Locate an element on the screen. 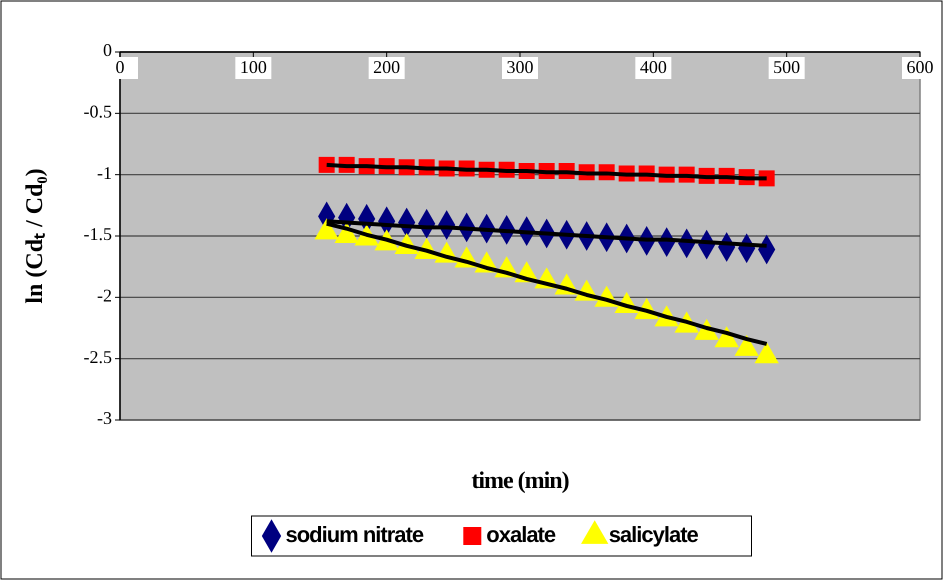 This screenshot has height=580, width=943. x-tick-label: 200 is located at coordinates (386, 67).